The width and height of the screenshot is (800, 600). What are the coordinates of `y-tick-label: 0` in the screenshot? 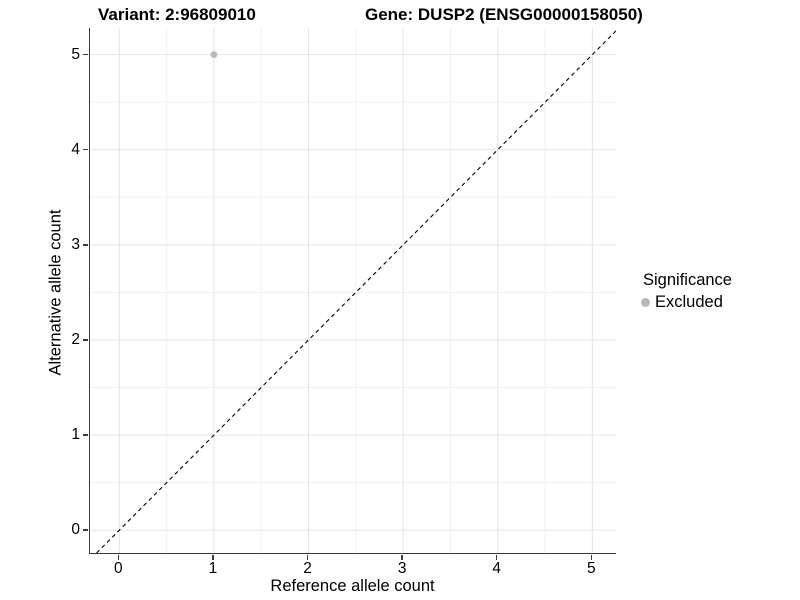 It's located at (75, 530).